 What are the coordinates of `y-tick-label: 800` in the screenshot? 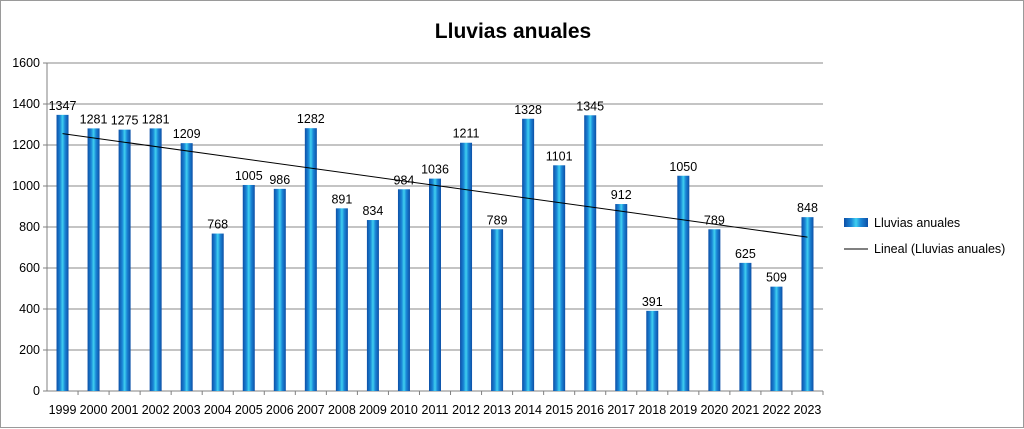 It's located at (29, 227).